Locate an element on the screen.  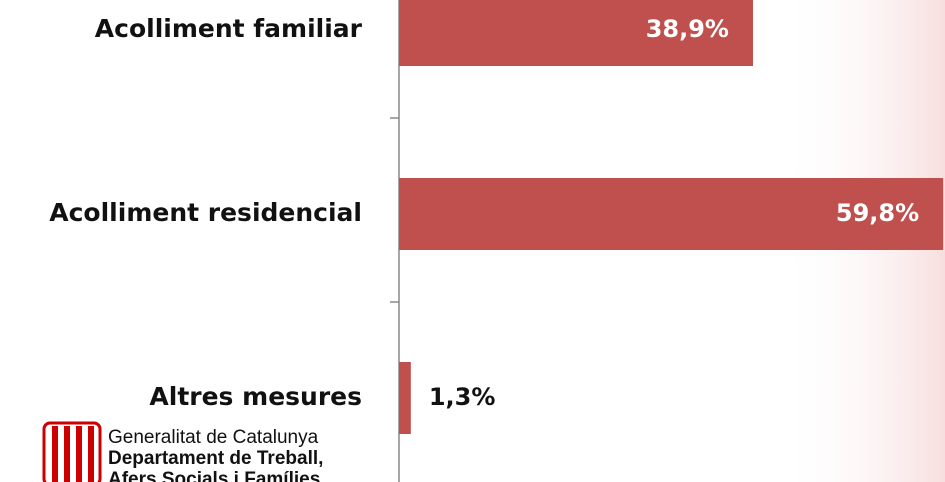
logo-text: Generalitat de Catalunya is located at coordinates (213, 437).